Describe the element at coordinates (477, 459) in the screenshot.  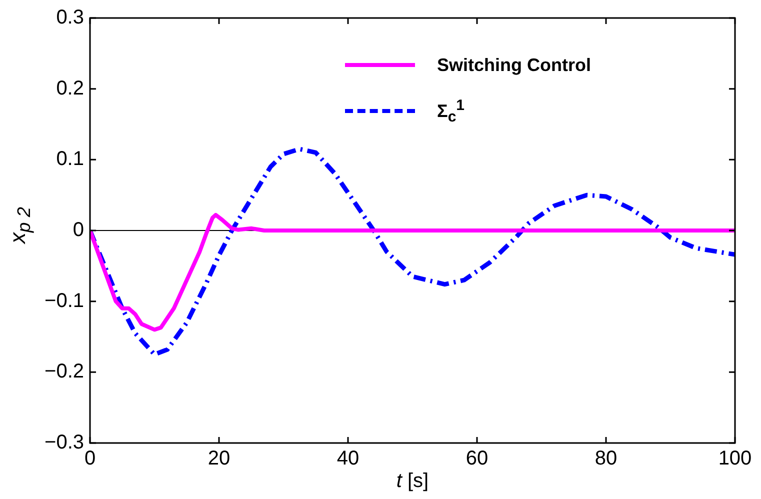
I see `x-tick-label: 60` at that location.